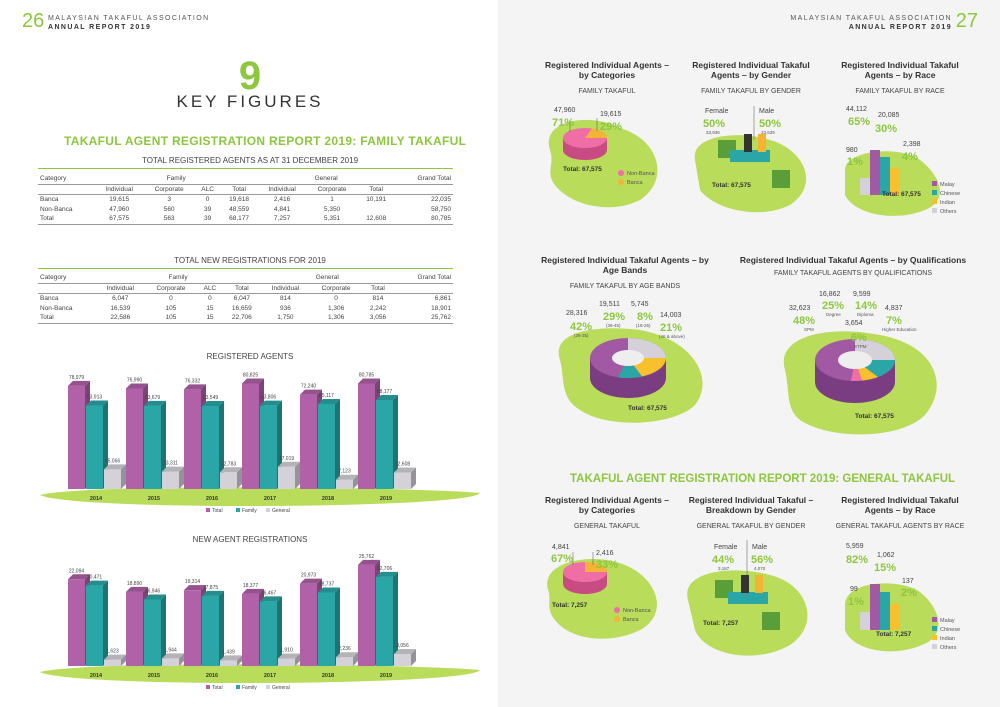 This screenshot has width=1000, height=707. I want to click on t1-cell: 1, so click(332, 199).